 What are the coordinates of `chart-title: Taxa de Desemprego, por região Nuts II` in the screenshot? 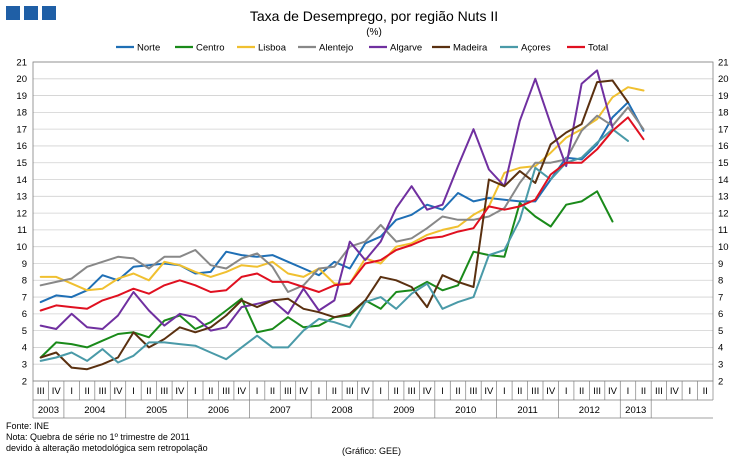 It's located at (374, 16).